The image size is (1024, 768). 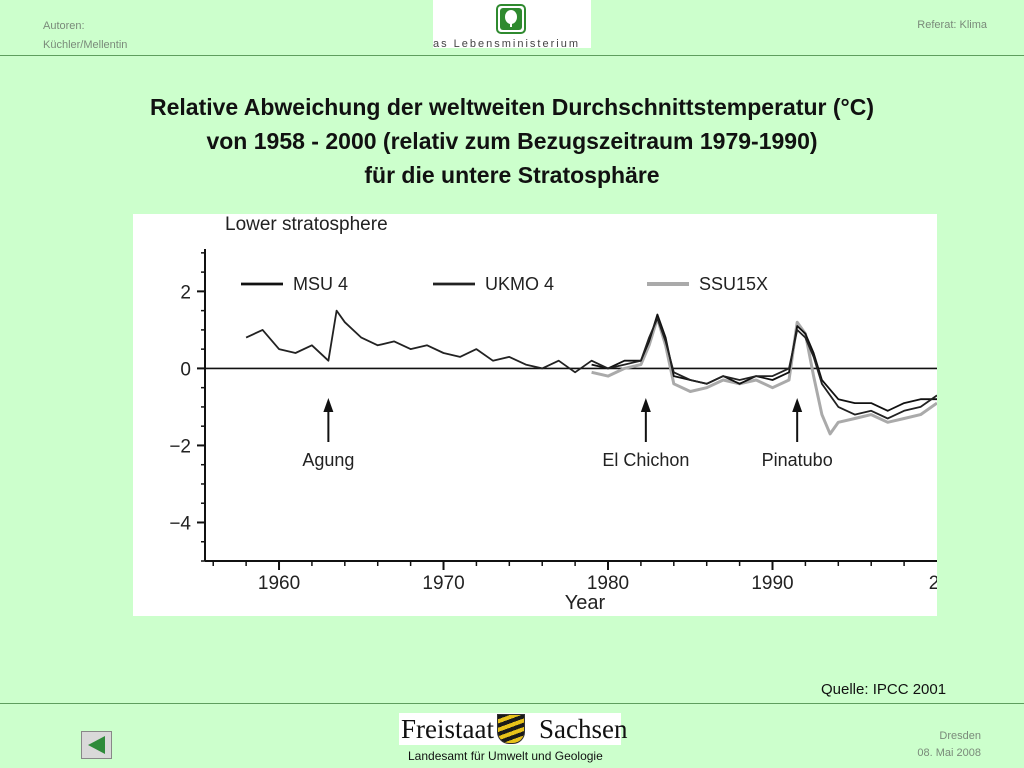 I want to click on y-tick-label: 0, so click(x=185, y=369).